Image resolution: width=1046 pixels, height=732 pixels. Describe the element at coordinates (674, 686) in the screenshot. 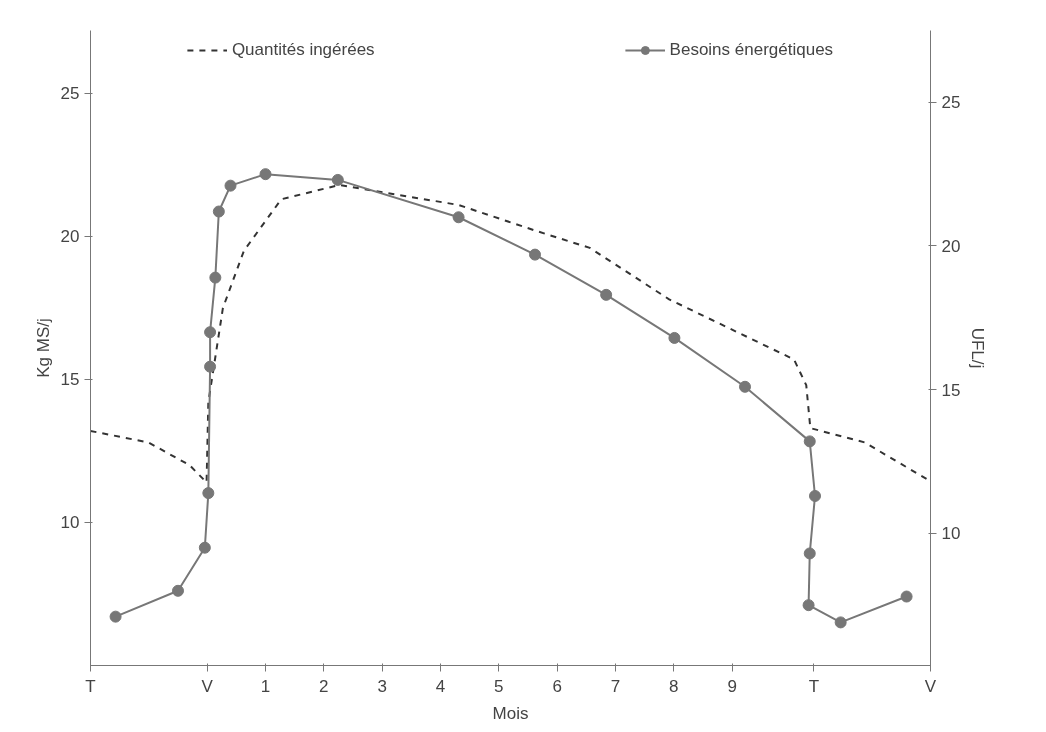

I see `x-tick-label: 8` at that location.